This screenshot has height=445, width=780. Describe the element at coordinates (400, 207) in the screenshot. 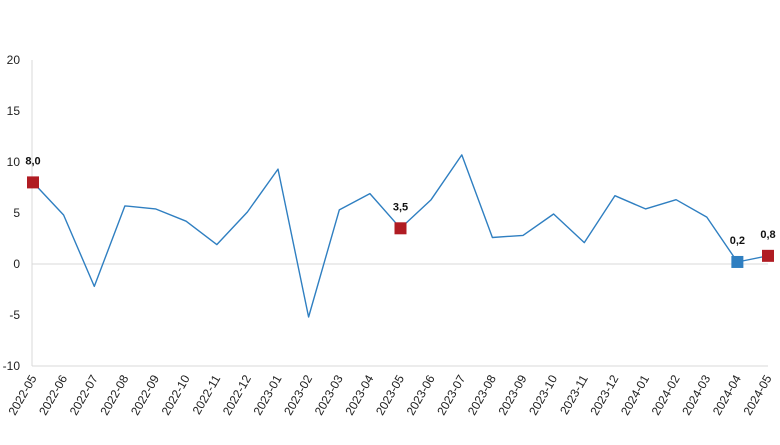

I see `data-label: 3,5` at that location.